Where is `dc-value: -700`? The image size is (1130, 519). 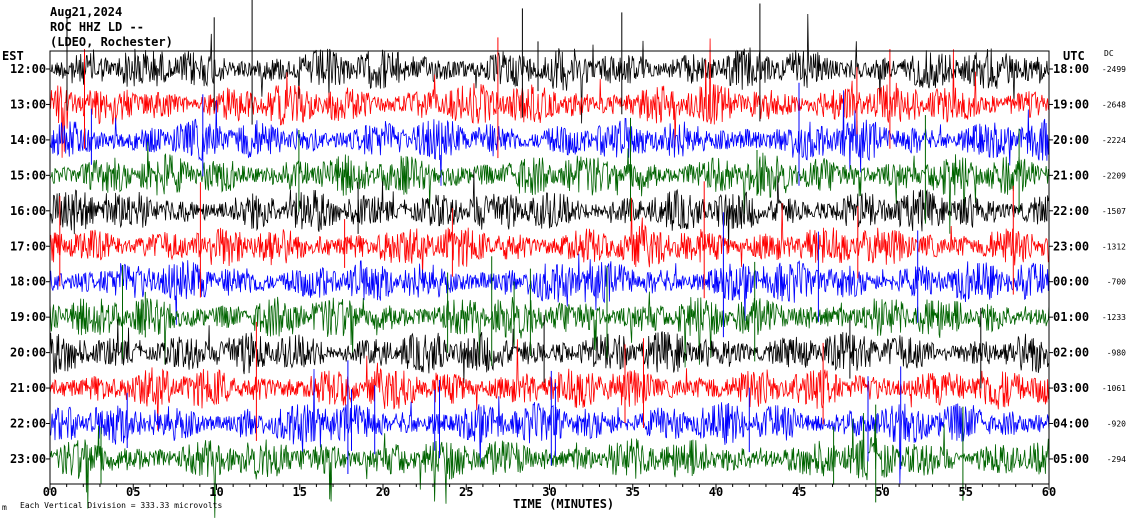 dc-value: -700 is located at coordinates (1116, 282).